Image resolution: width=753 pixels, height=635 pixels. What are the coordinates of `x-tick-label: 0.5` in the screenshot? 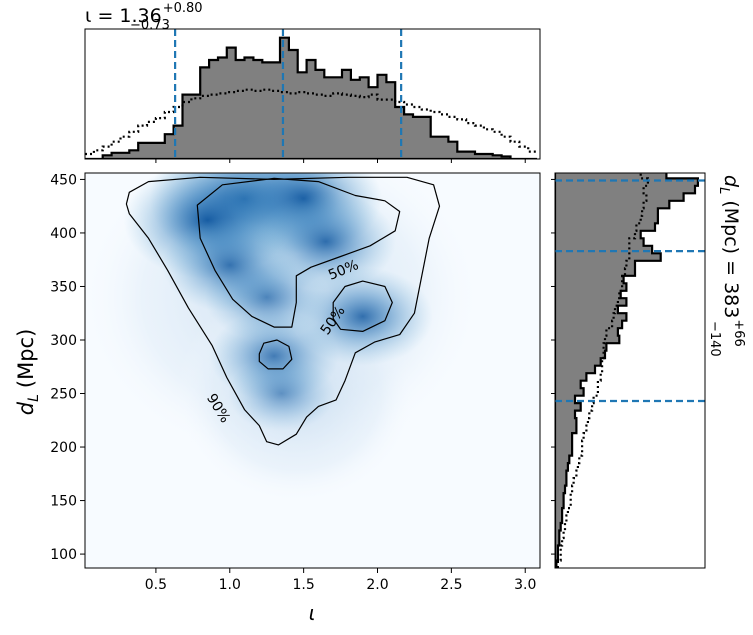 It's located at (156, 585).